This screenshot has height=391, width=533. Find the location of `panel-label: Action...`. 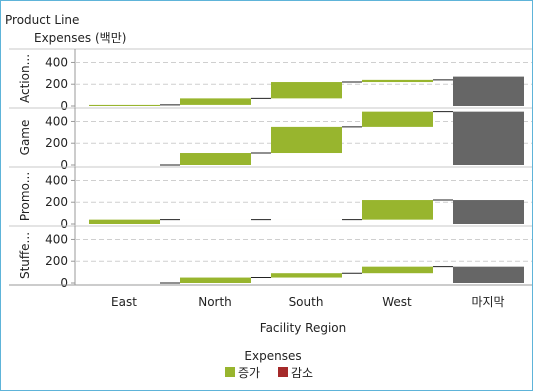

panel-label: Action... is located at coordinates (25, 78).